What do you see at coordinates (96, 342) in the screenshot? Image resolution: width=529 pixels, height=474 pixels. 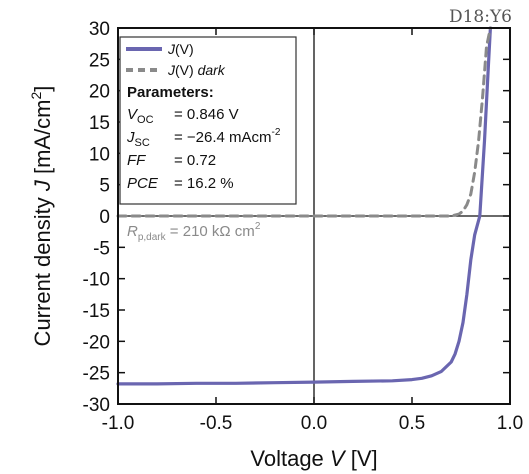 I see `y-tick-label: -20` at bounding box center [96, 342].